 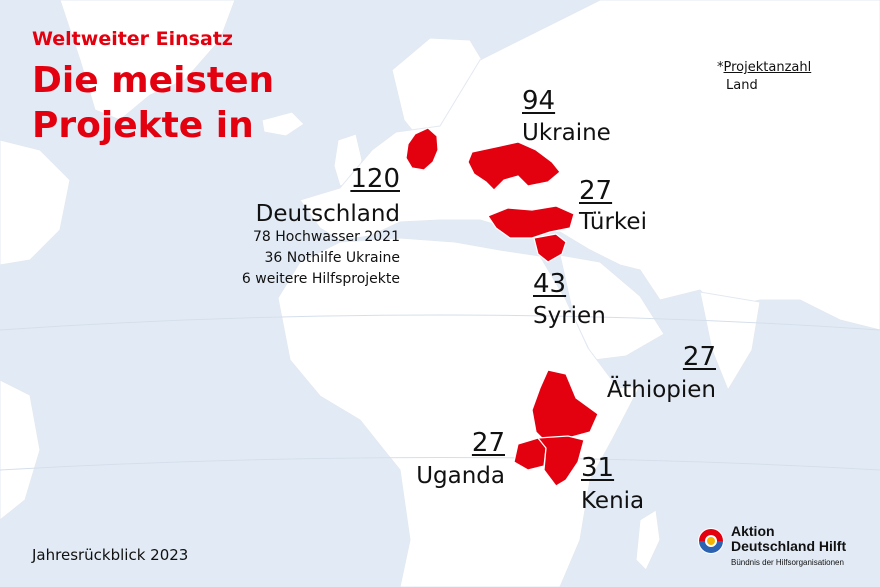 I want to click on count-ukraine: 94, so click(x=539, y=101).